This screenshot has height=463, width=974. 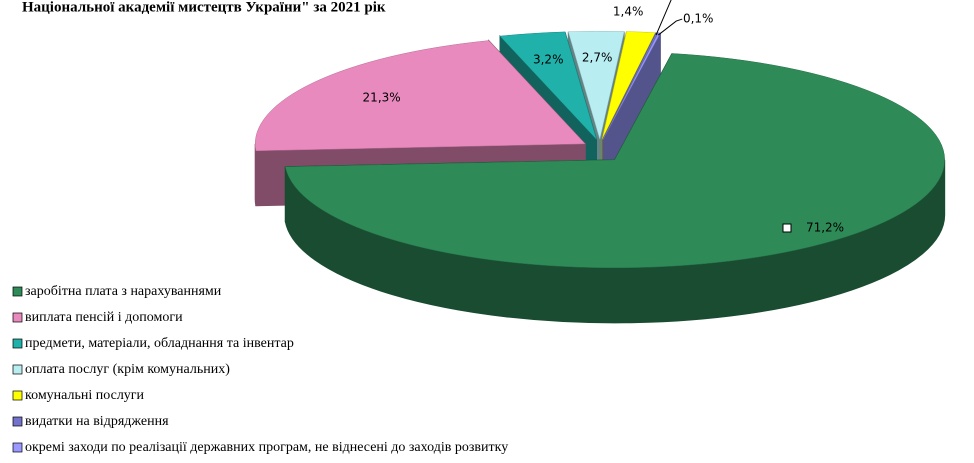 What do you see at coordinates (255, 174) in the screenshot?
I see `slice-outer-side` at bounding box center [255, 174].